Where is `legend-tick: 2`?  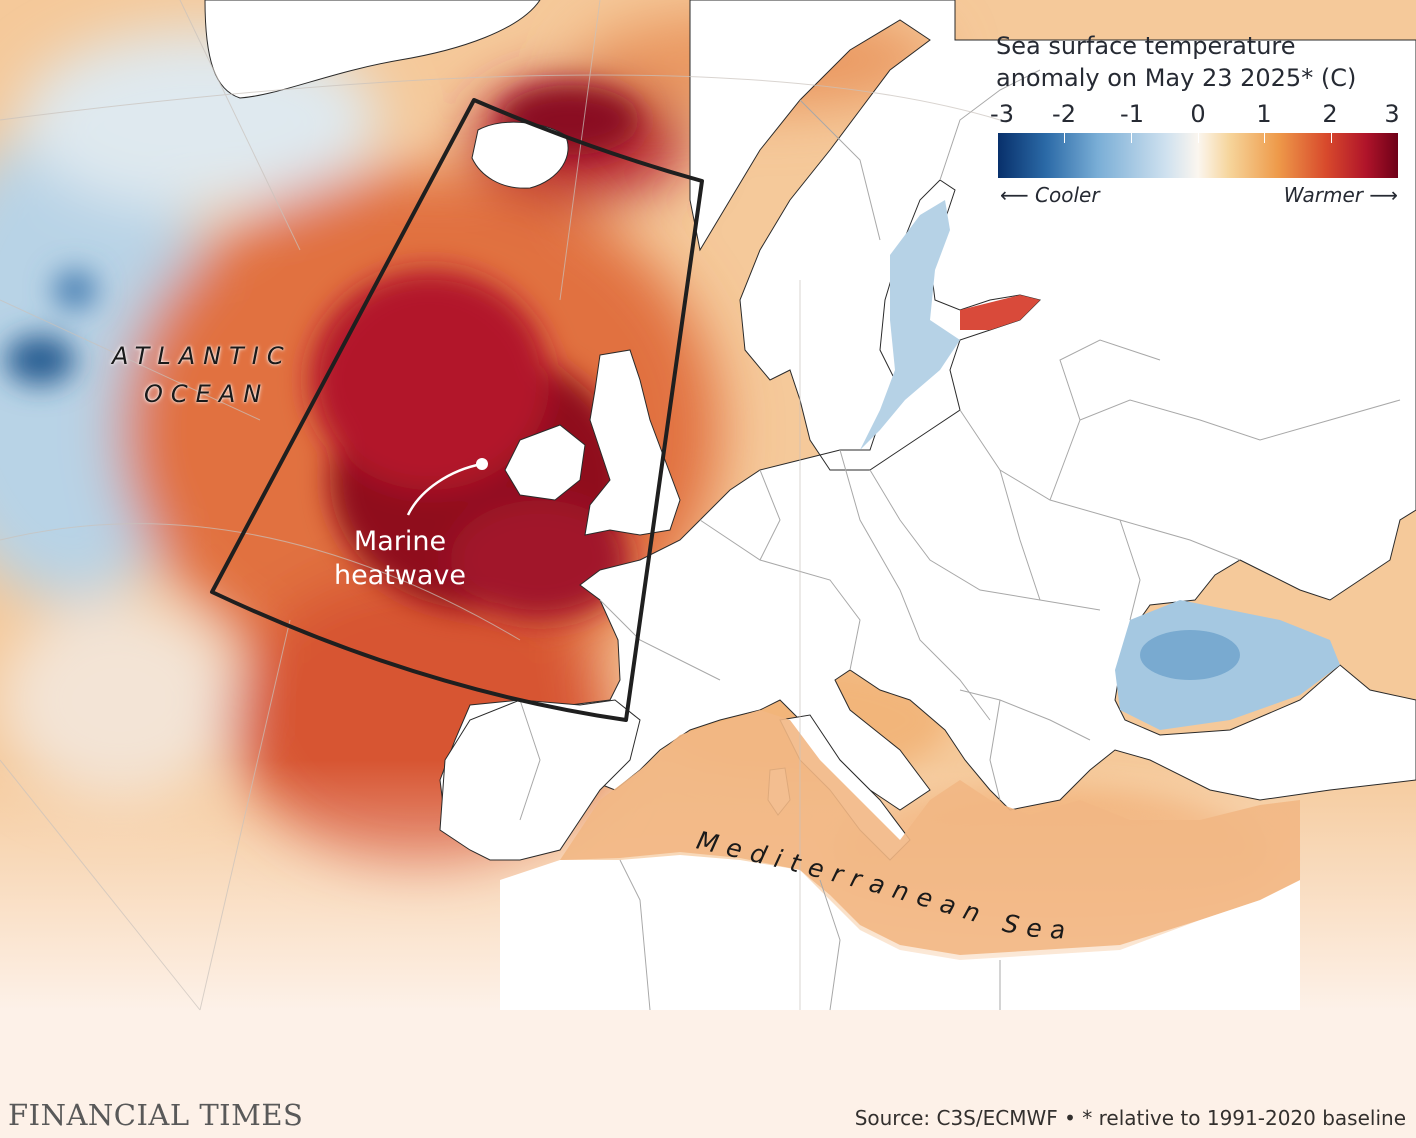
legend-tick: 2 is located at coordinates (1330, 114).